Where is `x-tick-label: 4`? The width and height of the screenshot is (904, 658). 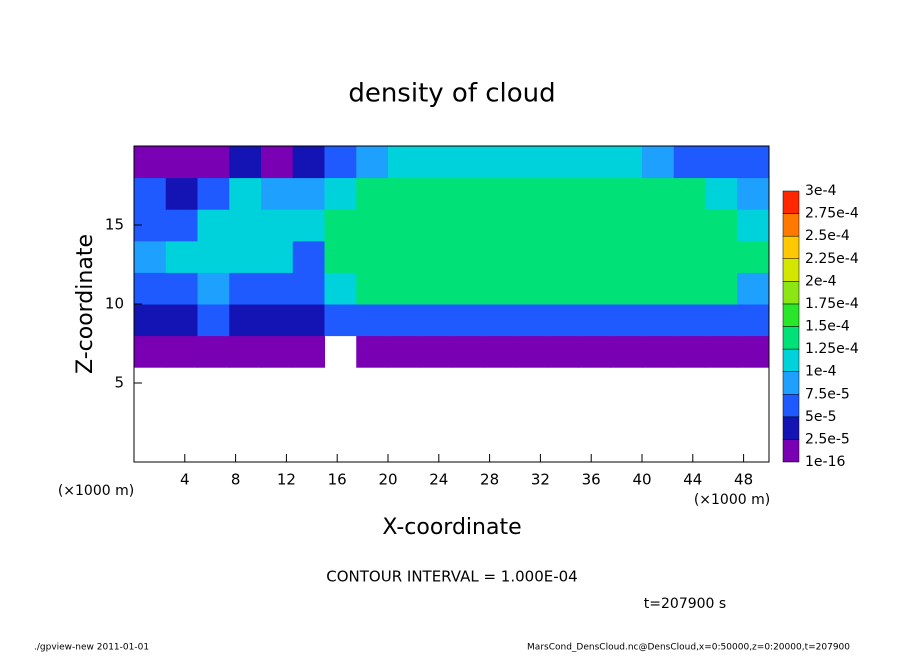 x-tick-label: 4 is located at coordinates (185, 480).